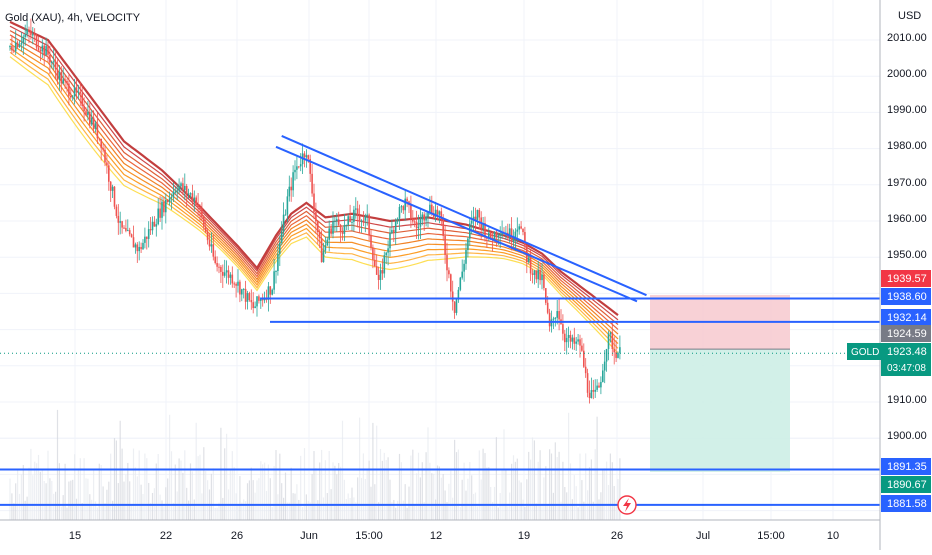 This screenshot has height=555, width=932. Describe the element at coordinates (906, 503) in the screenshot. I see `price-label-level-1881: 1881.58` at that location.